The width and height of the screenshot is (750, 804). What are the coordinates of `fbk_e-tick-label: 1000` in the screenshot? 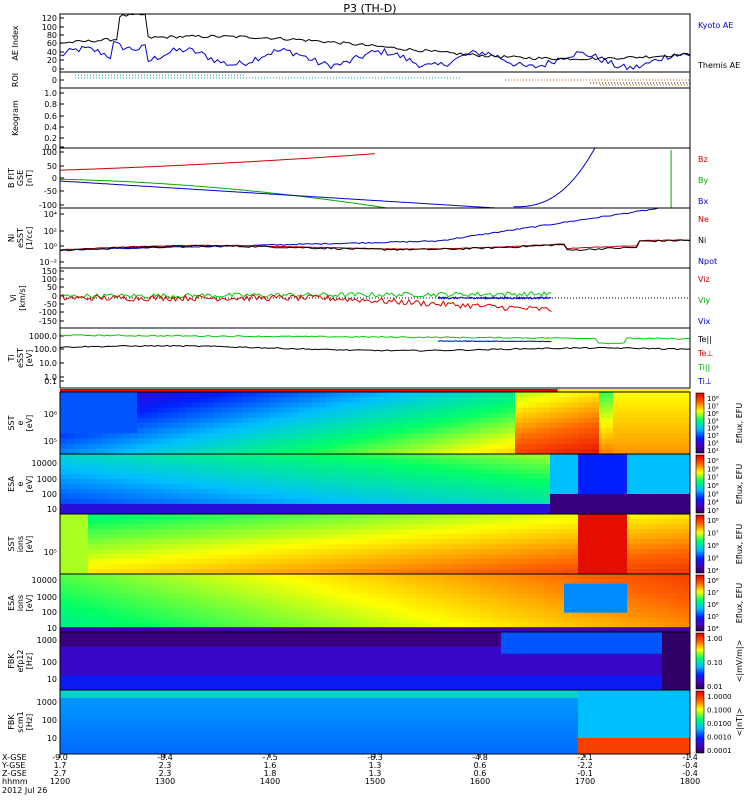 It's located at (47, 640).